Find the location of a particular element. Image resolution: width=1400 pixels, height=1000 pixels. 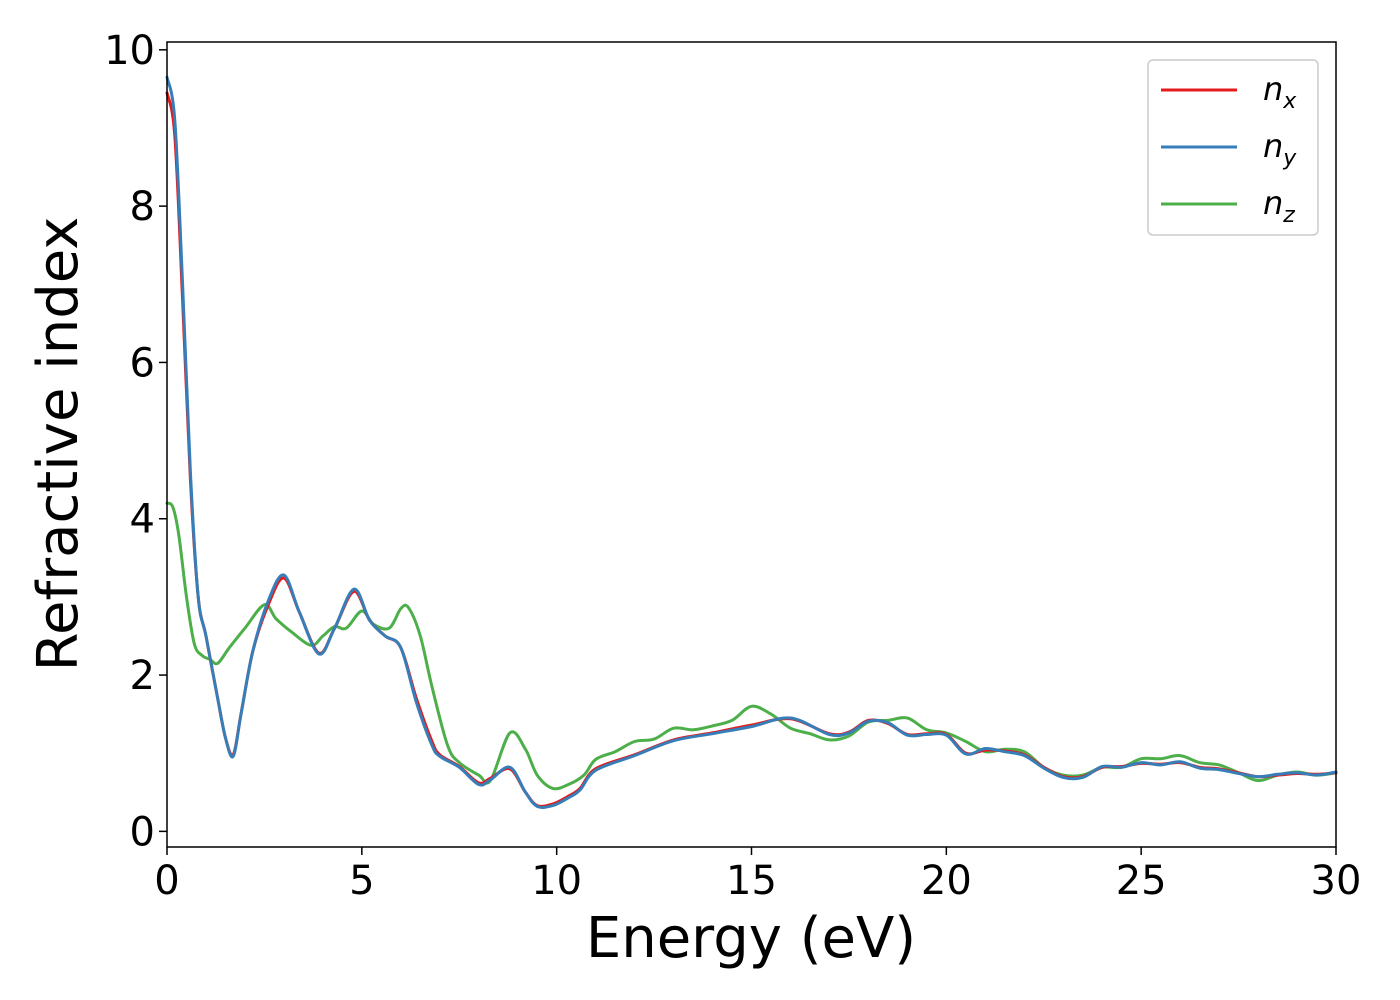

y-axis-ticks: 0 2 4 6 8 10 is located at coordinates (135, 441).